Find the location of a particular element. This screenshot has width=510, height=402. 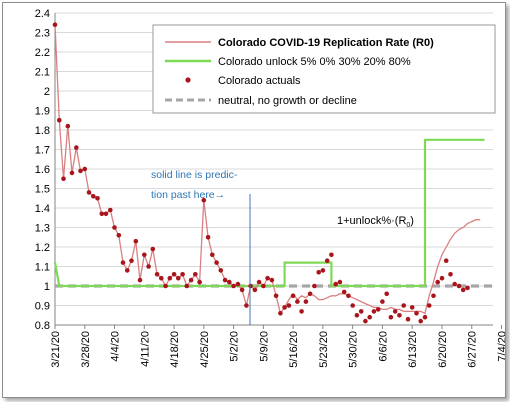

y-tick-label: 1.4 is located at coordinates (42, 209).